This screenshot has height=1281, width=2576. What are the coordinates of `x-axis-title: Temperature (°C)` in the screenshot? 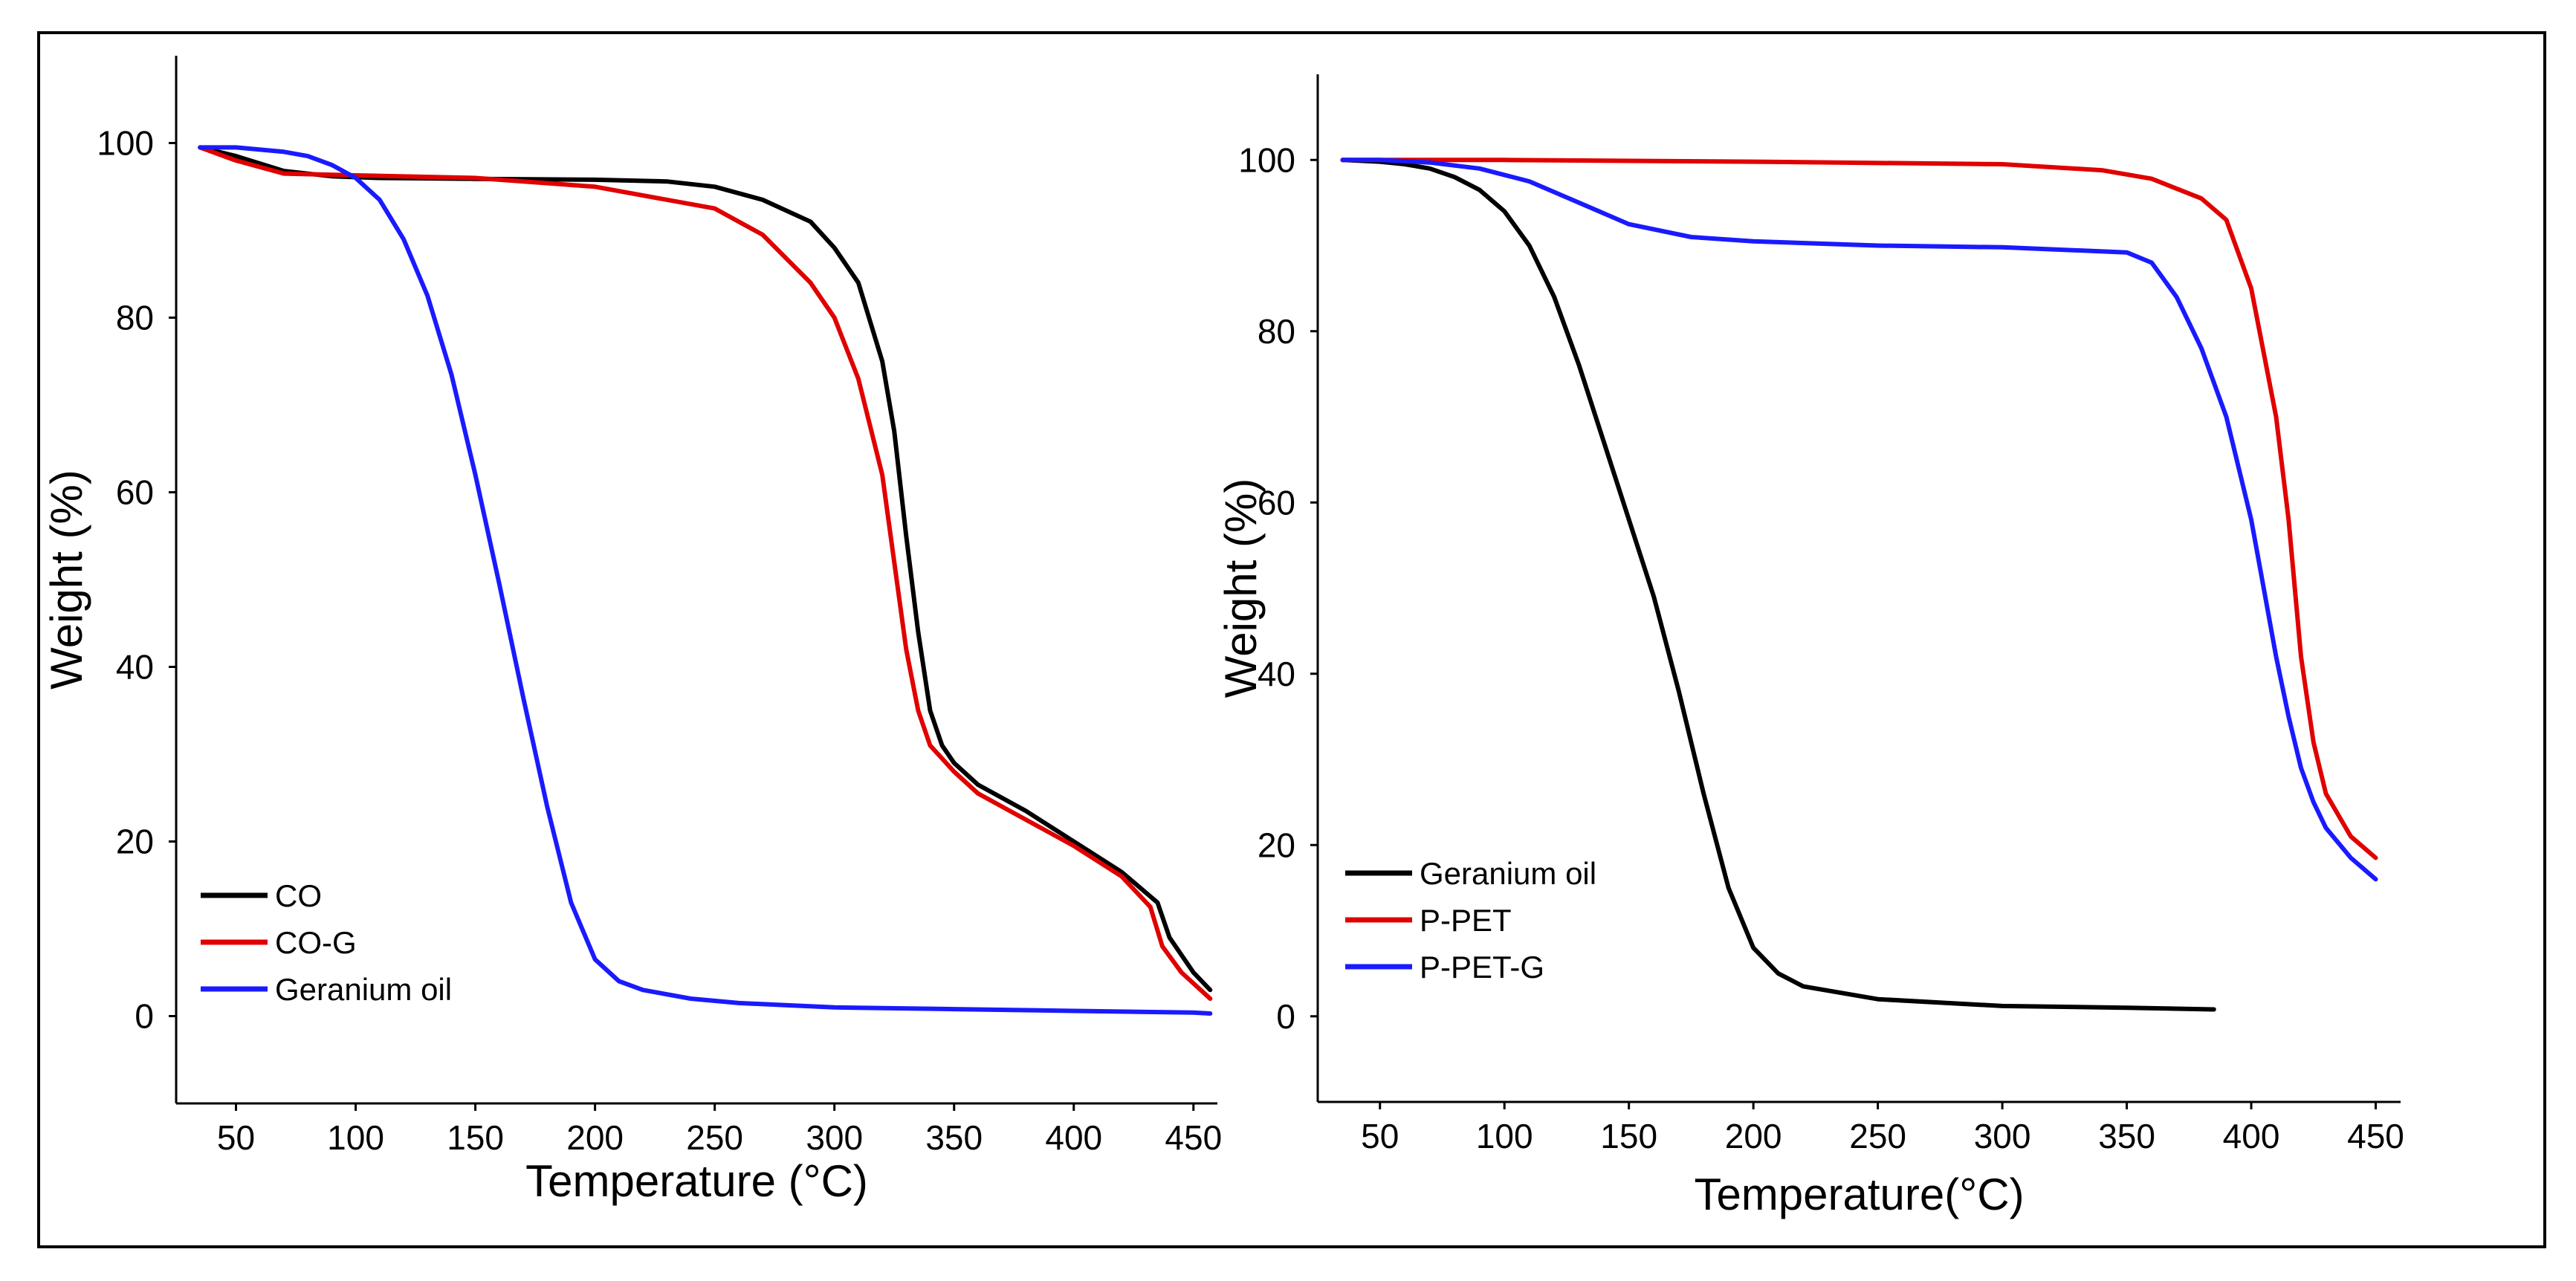 It's located at (696, 1181).